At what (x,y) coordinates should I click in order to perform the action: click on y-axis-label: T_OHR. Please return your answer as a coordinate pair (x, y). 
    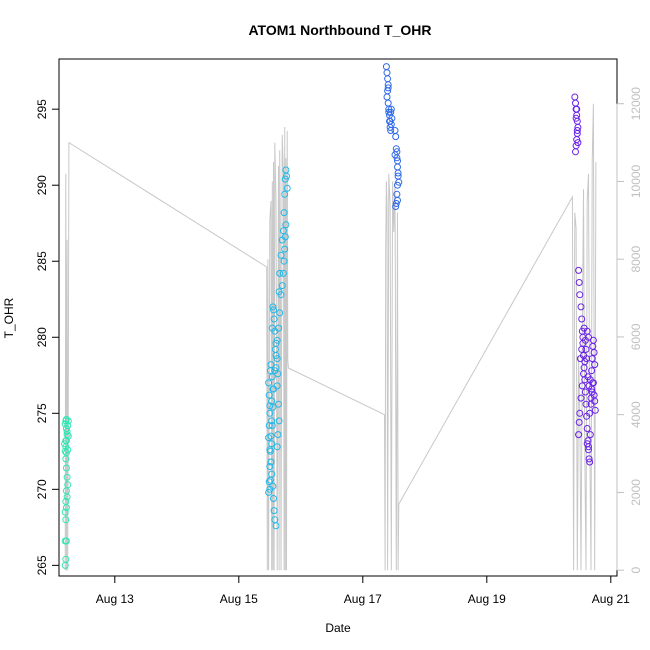
    Looking at the image, I should click on (9, 317).